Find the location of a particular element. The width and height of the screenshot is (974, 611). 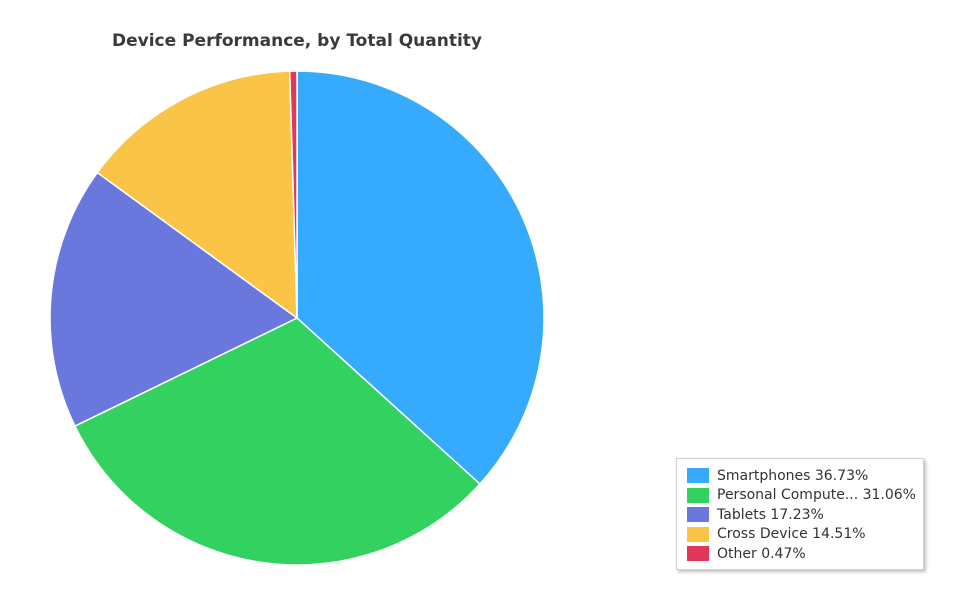

legend-item-cross-device: Cross Device 14.51% is located at coordinates (805, 535).